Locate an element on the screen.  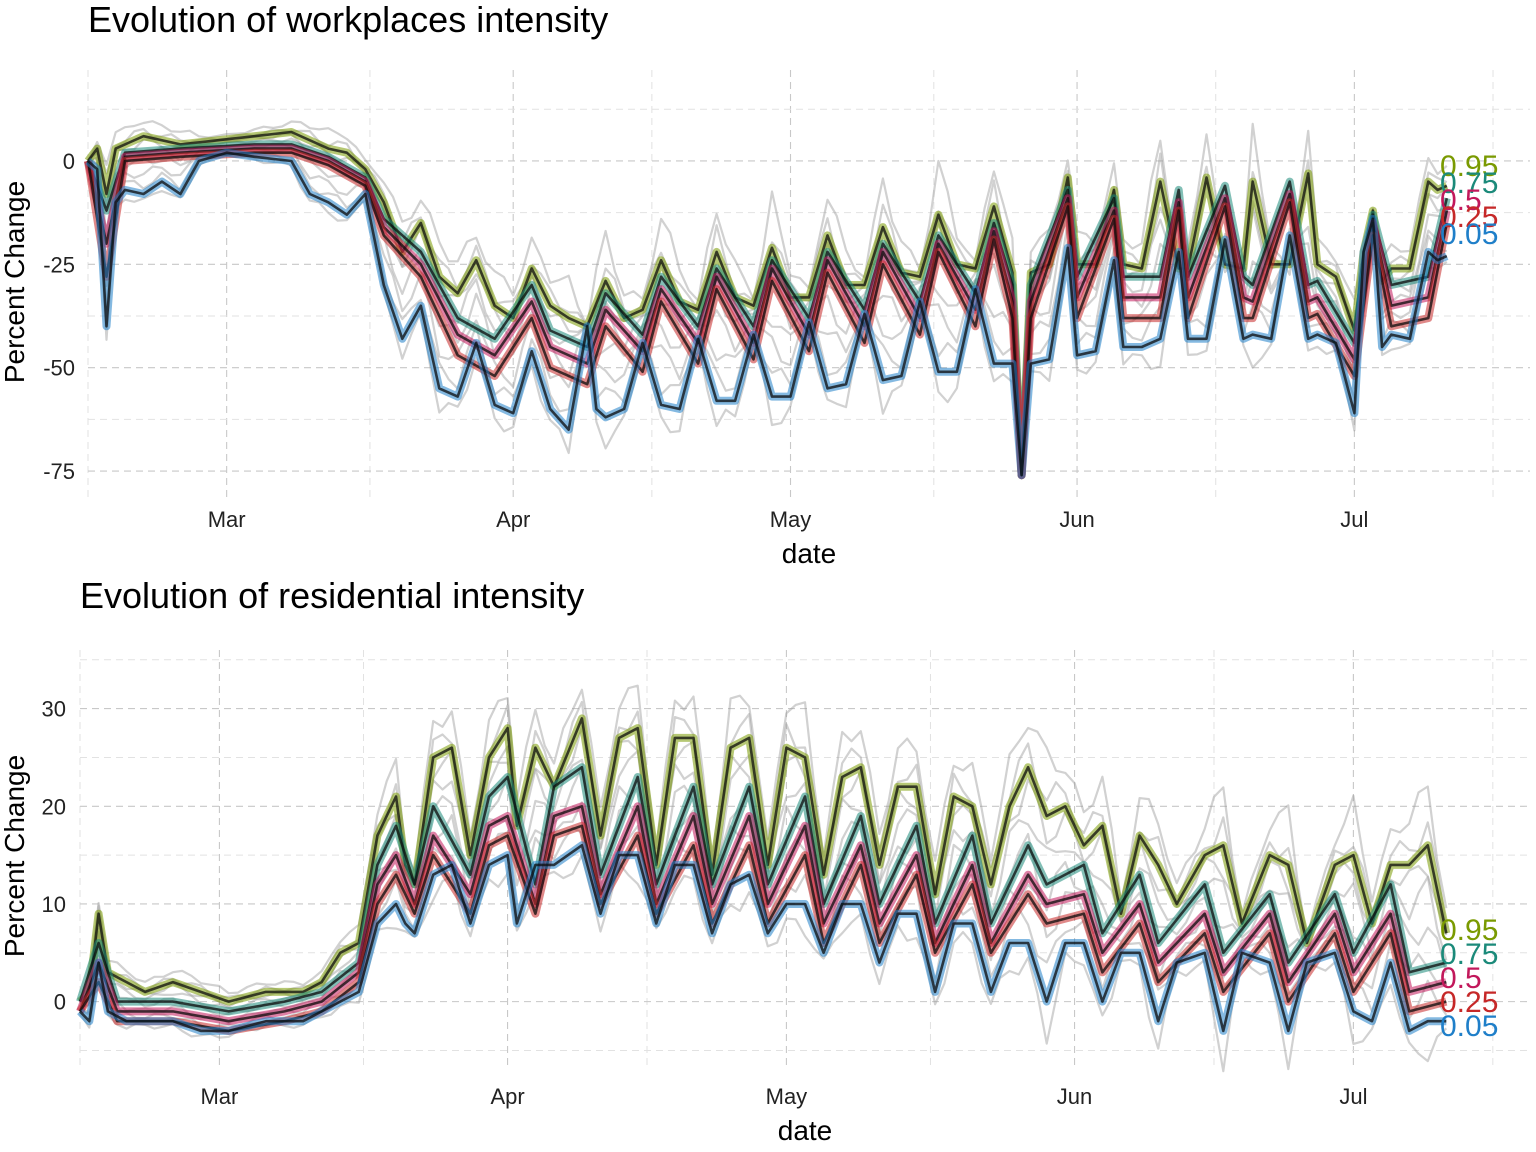
residential-quantile-labels: 0.950.750.50.250.05 is located at coordinates (1469, 978).